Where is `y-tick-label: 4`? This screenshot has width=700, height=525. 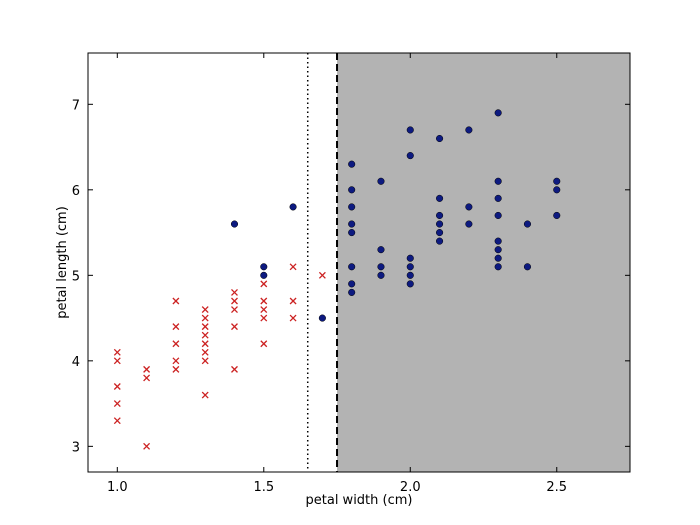
y-tick-label: 4 is located at coordinates (76, 362).